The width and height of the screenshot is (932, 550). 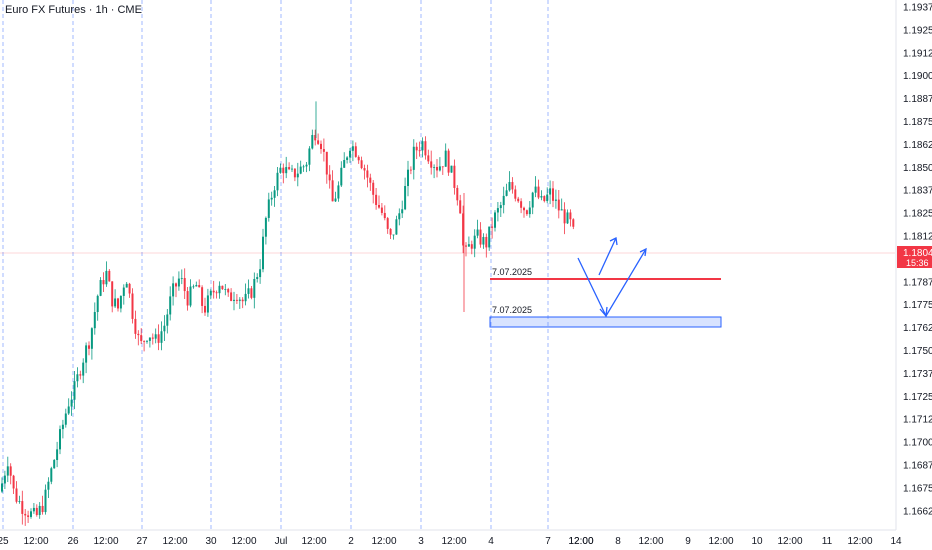 What do you see at coordinates (605, 322) in the screenshot?
I see `demand-zone` at bounding box center [605, 322].